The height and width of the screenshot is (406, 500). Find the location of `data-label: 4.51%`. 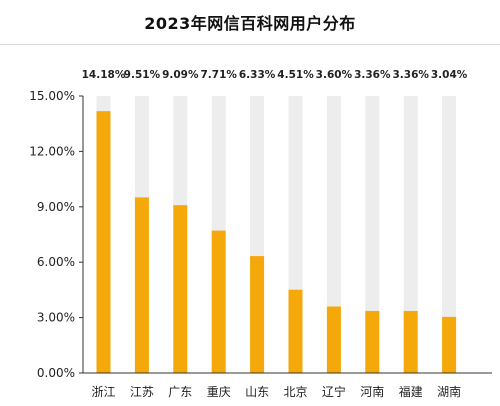

data-label: 4.51% is located at coordinates (295, 75).